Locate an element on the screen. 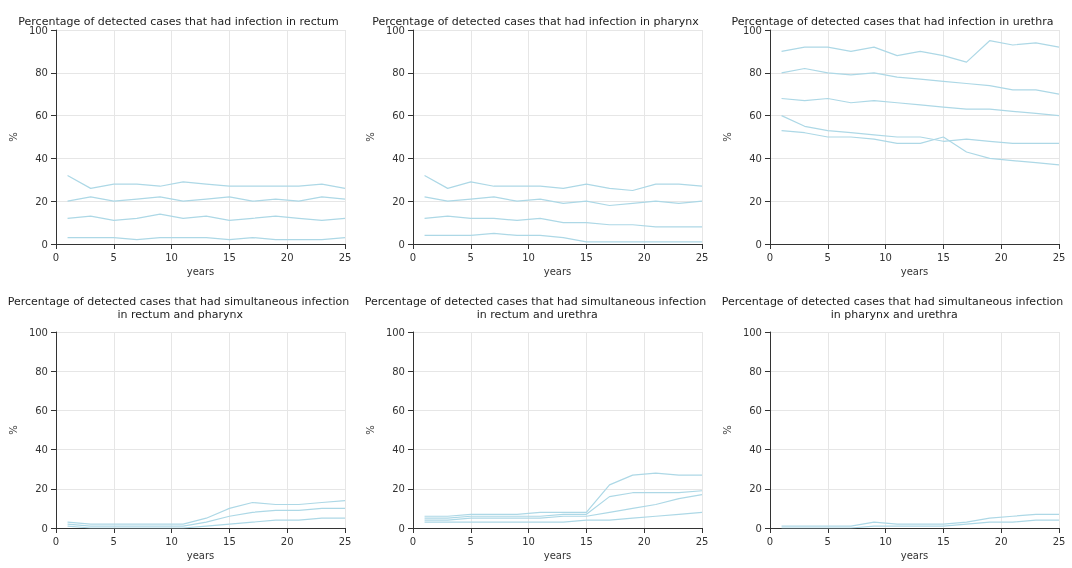 This screenshot has height=568, width=1072. chart-title: Percentage of detected cases that had simultaneous infection in rectum and pharynx is located at coordinates (178, 308).